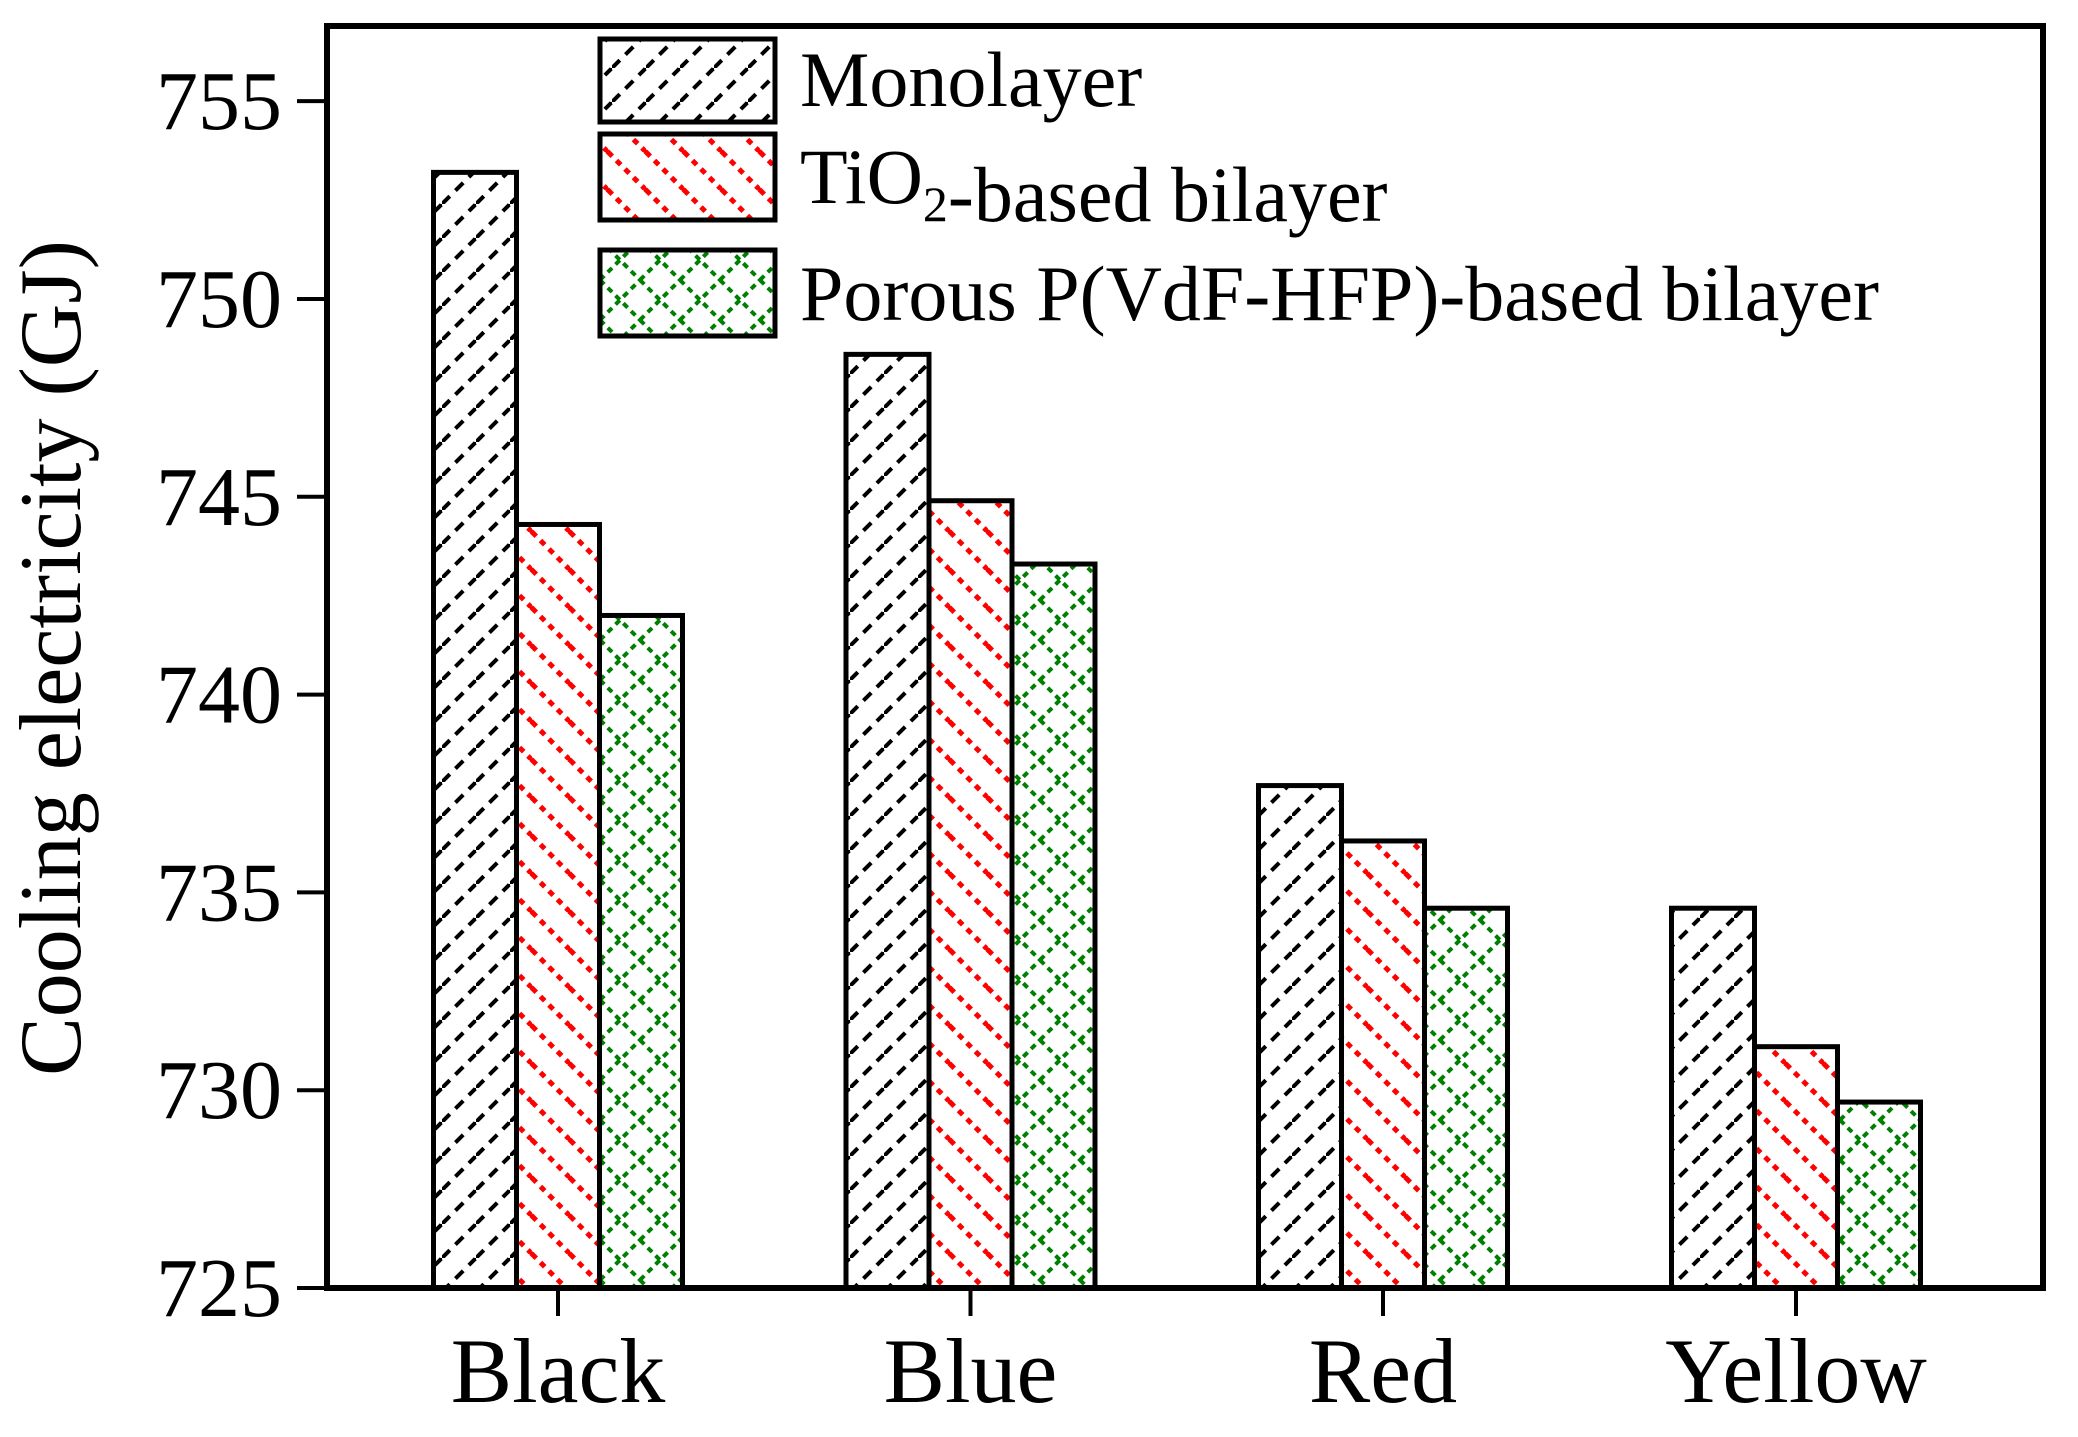  Describe the element at coordinates (219, 1288) in the screenshot. I see `y-axis-tick-label-725: 725` at that location.